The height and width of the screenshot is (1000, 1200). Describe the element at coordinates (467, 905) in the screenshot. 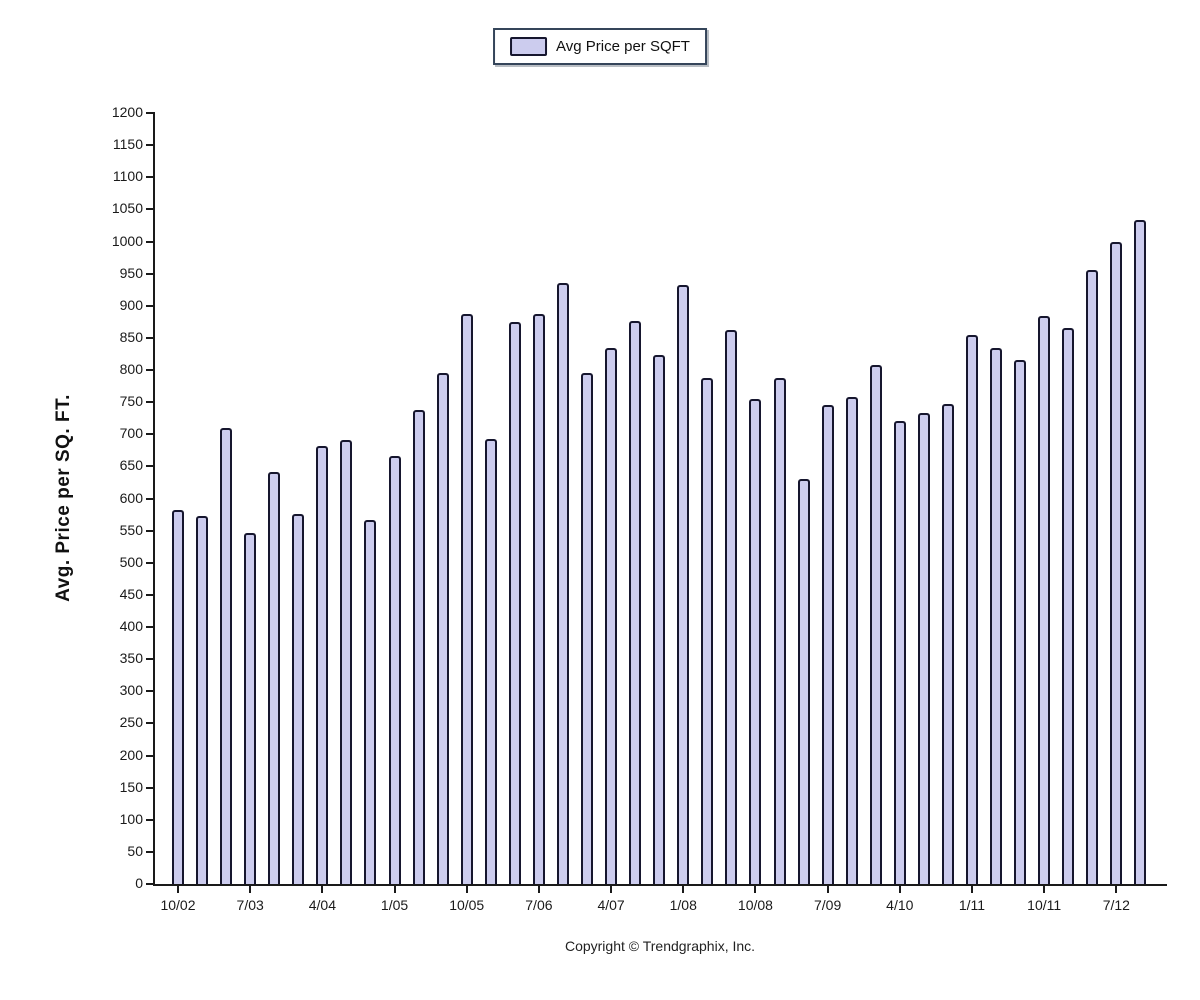

I see `x-axis-tick-label: 10/05` at that location.